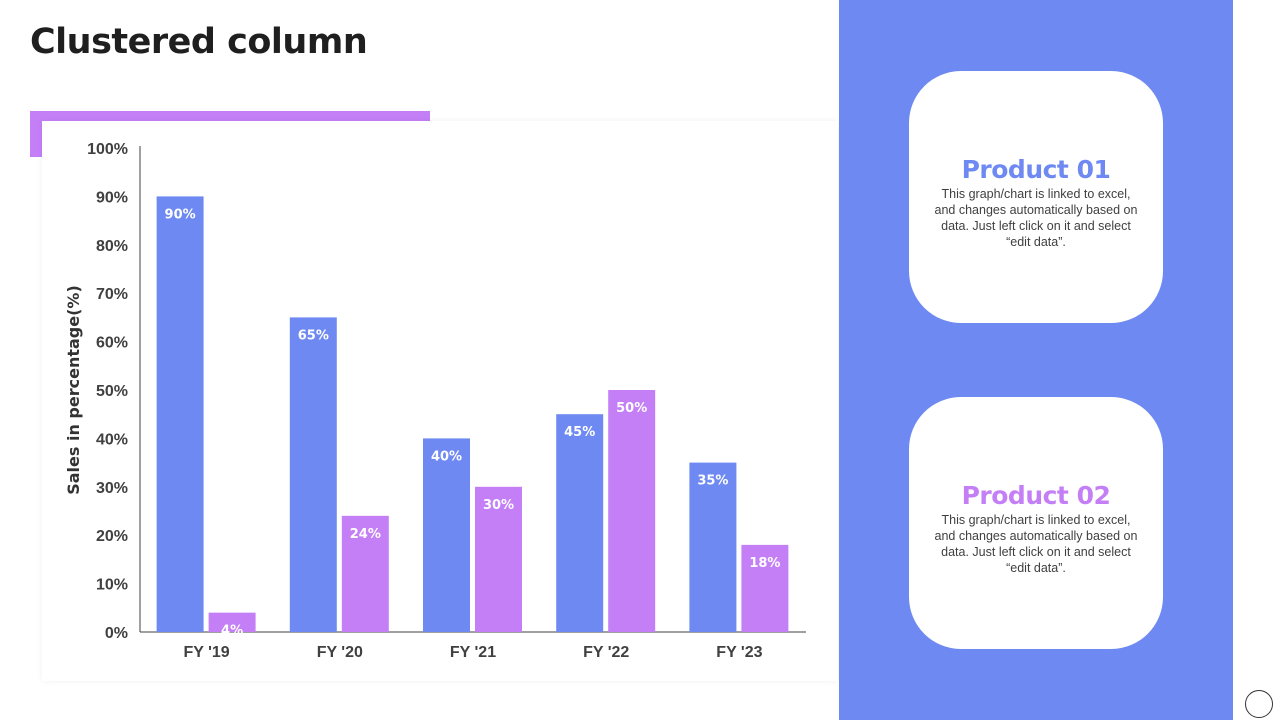 The width and height of the screenshot is (1280, 720). I want to click on page-title: Clustered column, so click(199, 42).